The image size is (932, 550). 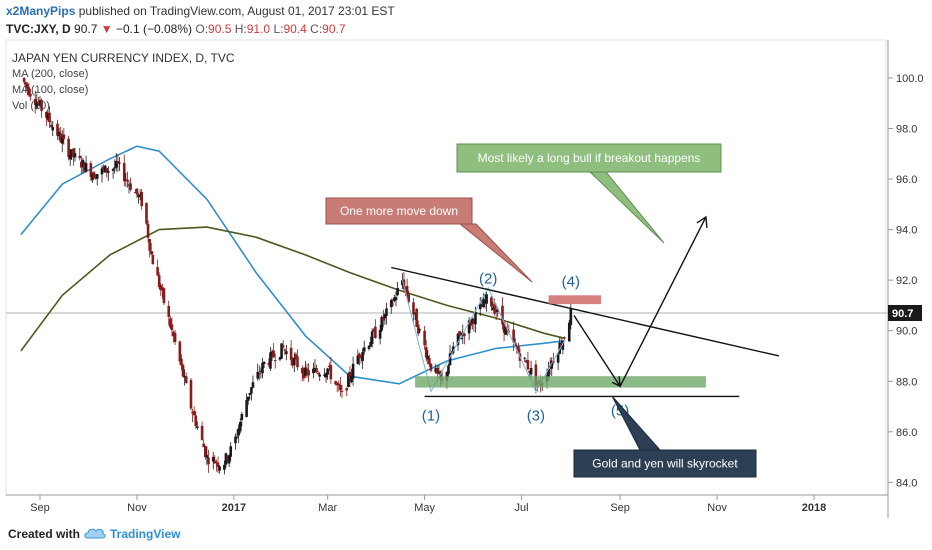 I want to click on legend-ma200: MA (200, close), so click(x=50, y=74).